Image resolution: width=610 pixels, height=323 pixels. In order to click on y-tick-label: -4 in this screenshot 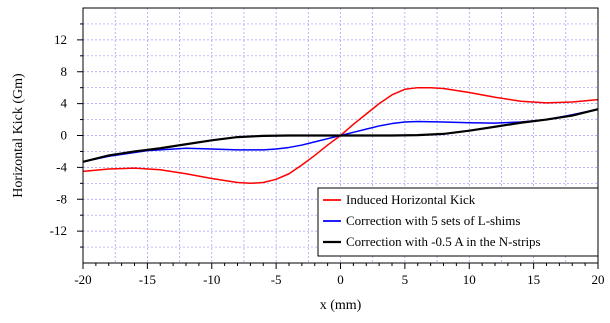, I will do `click(61, 166)`.